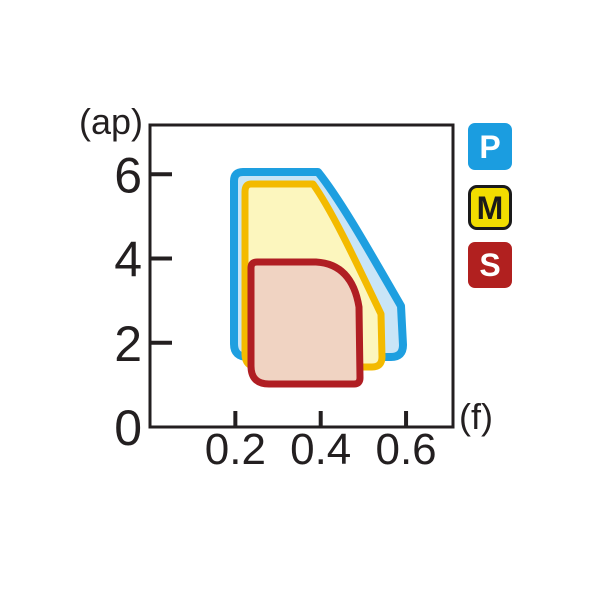  Describe the element at coordinates (111, 121) in the screenshot. I see `y-axis-title: (ap)` at that location.